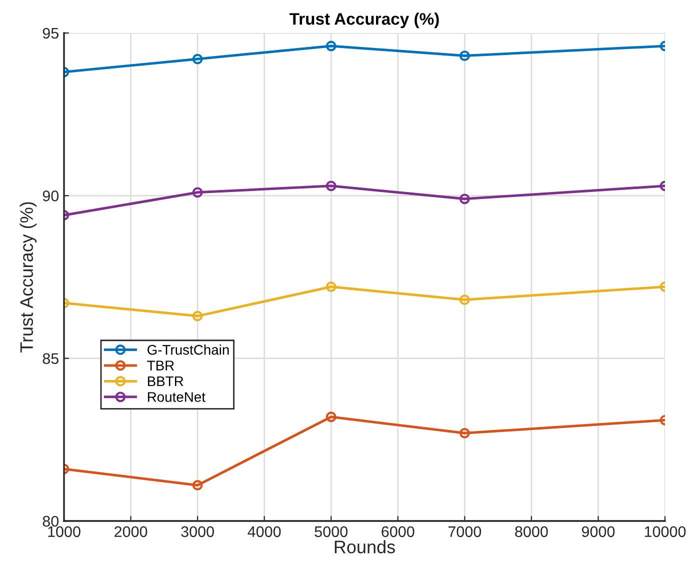 This screenshot has width=699, height=566. What do you see at coordinates (64, 532) in the screenshot?
I see `x-tick-label: 1000` at bounding box center [64, 532].